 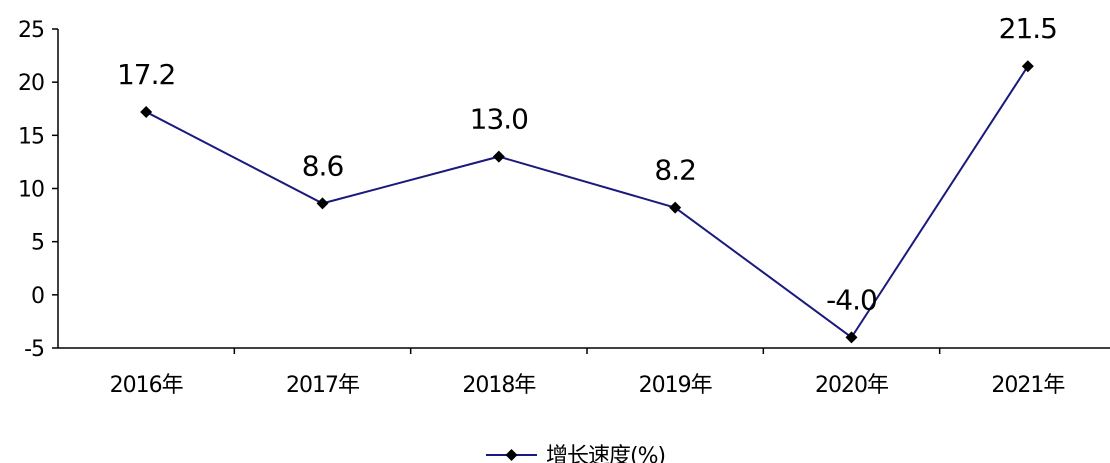 I want to click on x-ticks: 2016年 2017年 2018年 2019年 2020年 2021年, so click(x=587, y=373).